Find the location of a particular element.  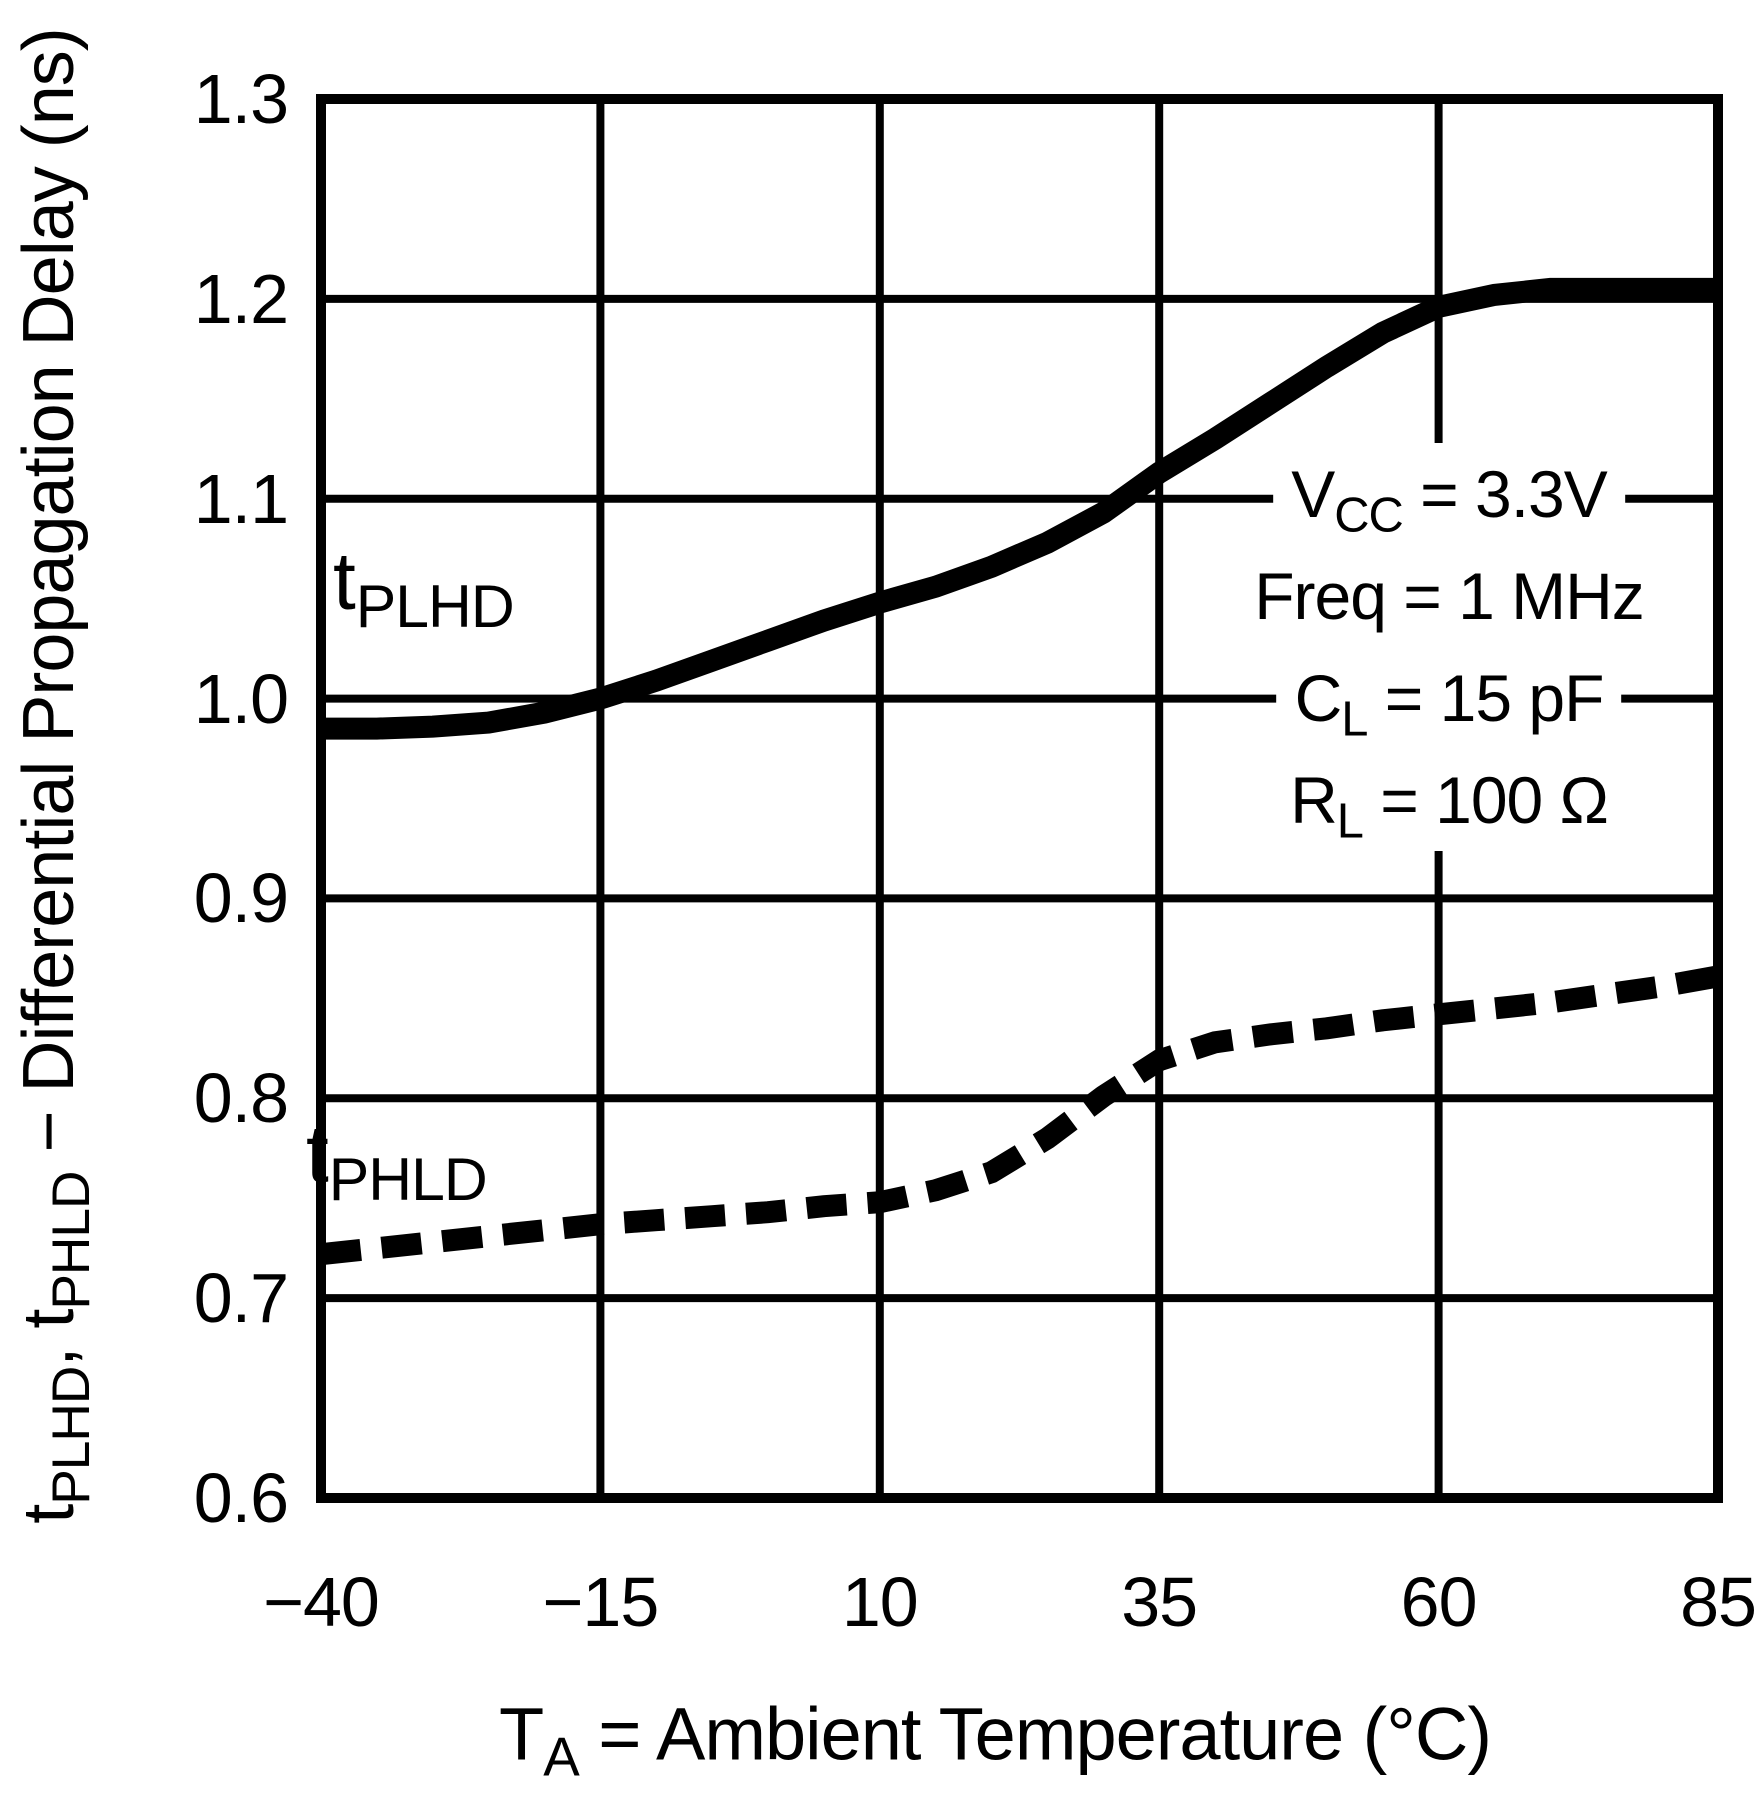

y-tick-label: 0.6 is located at coordinates (241, 1498).